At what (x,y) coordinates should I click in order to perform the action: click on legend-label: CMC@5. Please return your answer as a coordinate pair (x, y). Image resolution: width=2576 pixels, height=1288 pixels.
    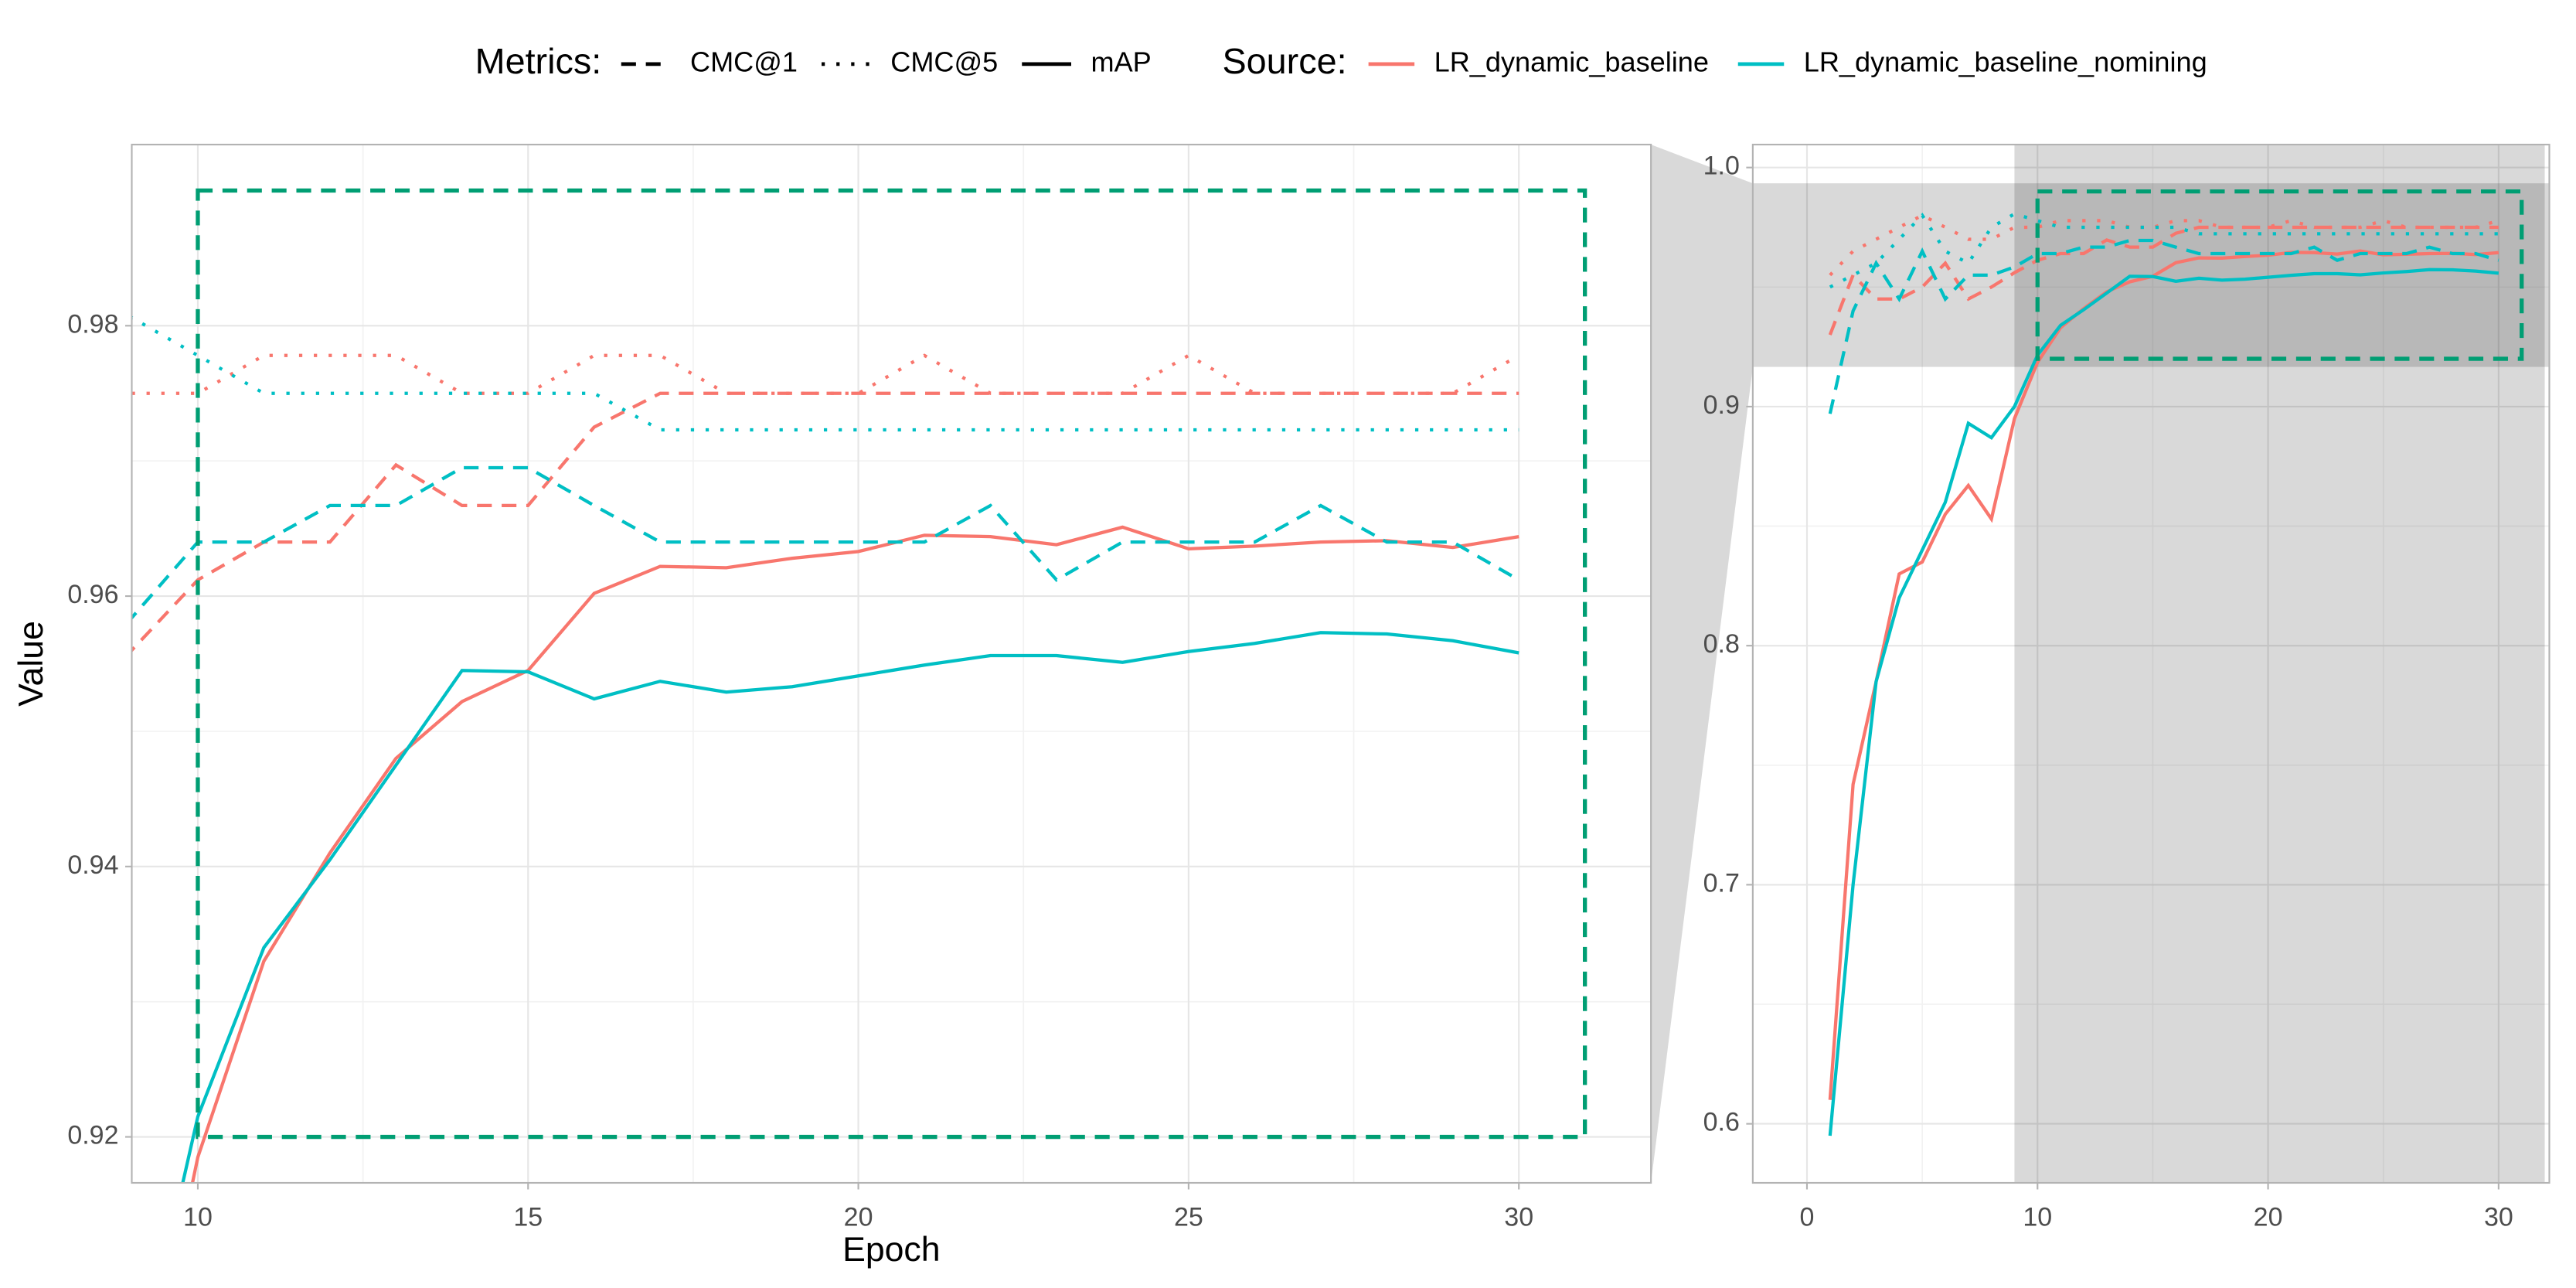
    Looking at the image, I should click on (944, 62).